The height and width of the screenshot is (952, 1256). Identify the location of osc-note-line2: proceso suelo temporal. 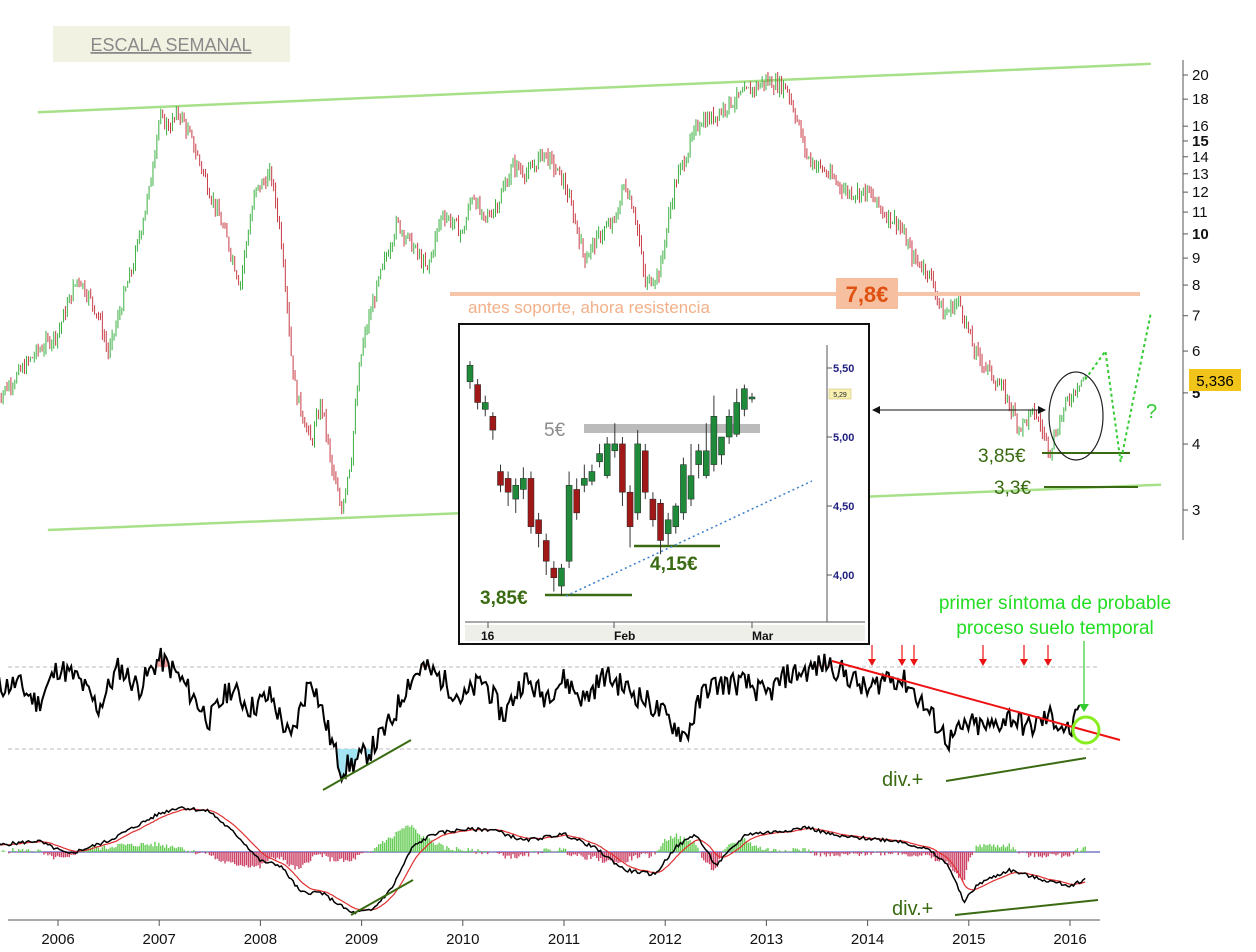
(1055, 628).